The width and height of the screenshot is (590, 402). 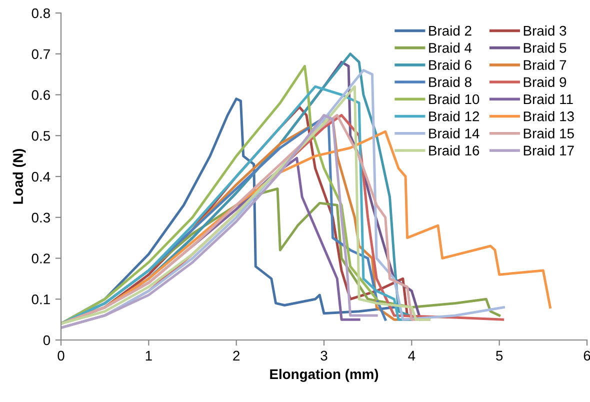 What do you see at coordinates (41, 177) in the screenshot?
I see `y-tick-label: 0.4` at bounding box center [41, 177].